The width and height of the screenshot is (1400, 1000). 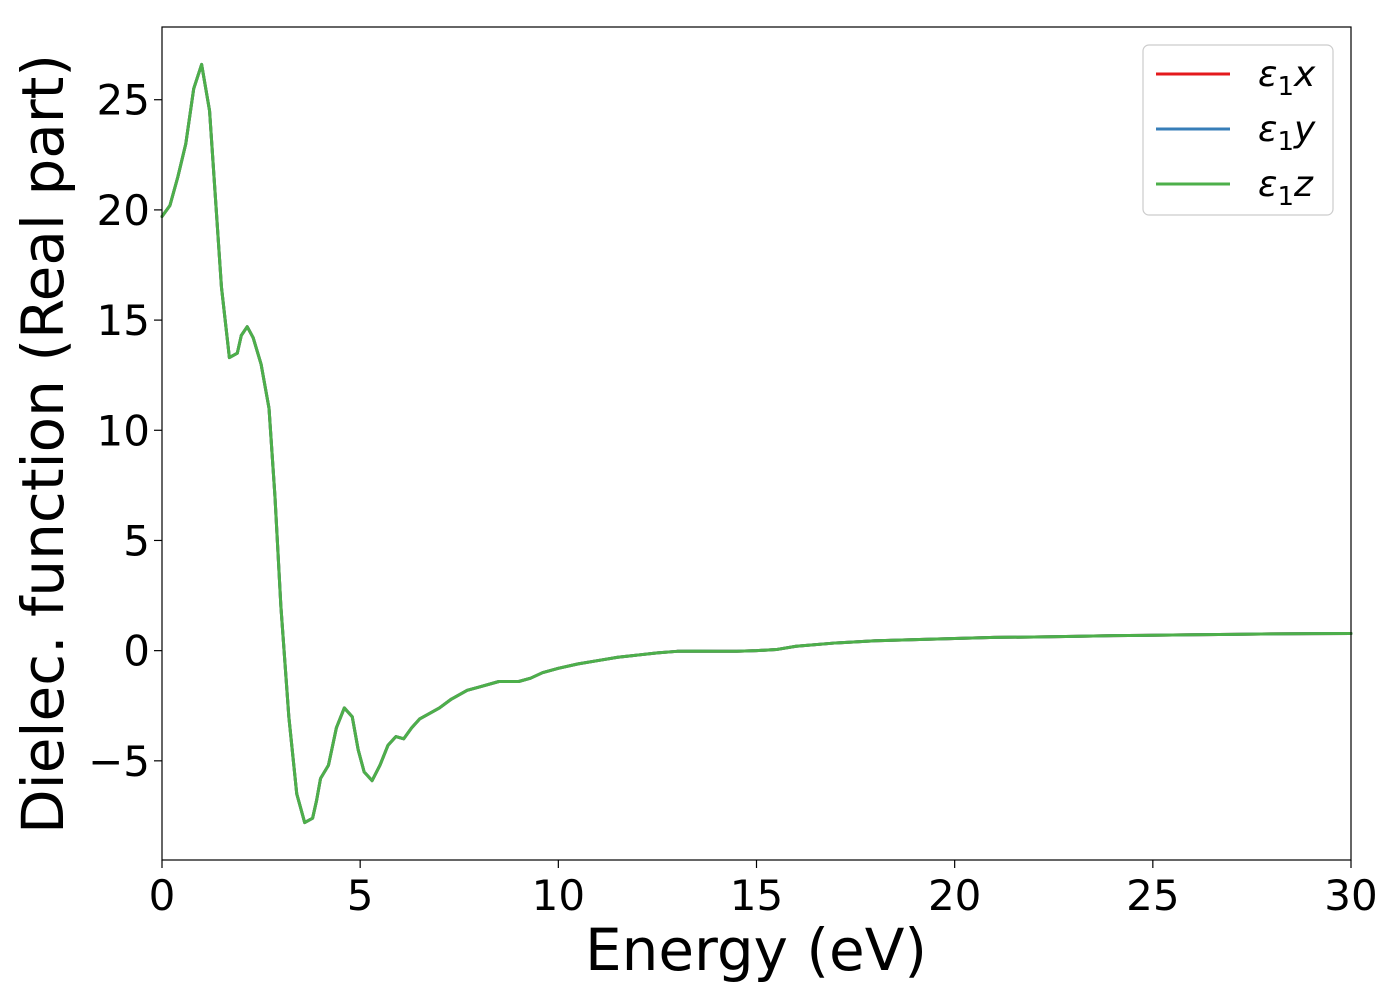 I want to click on y-axis: −5 0 5 10 15 20 25, so click(x=125, y=431).